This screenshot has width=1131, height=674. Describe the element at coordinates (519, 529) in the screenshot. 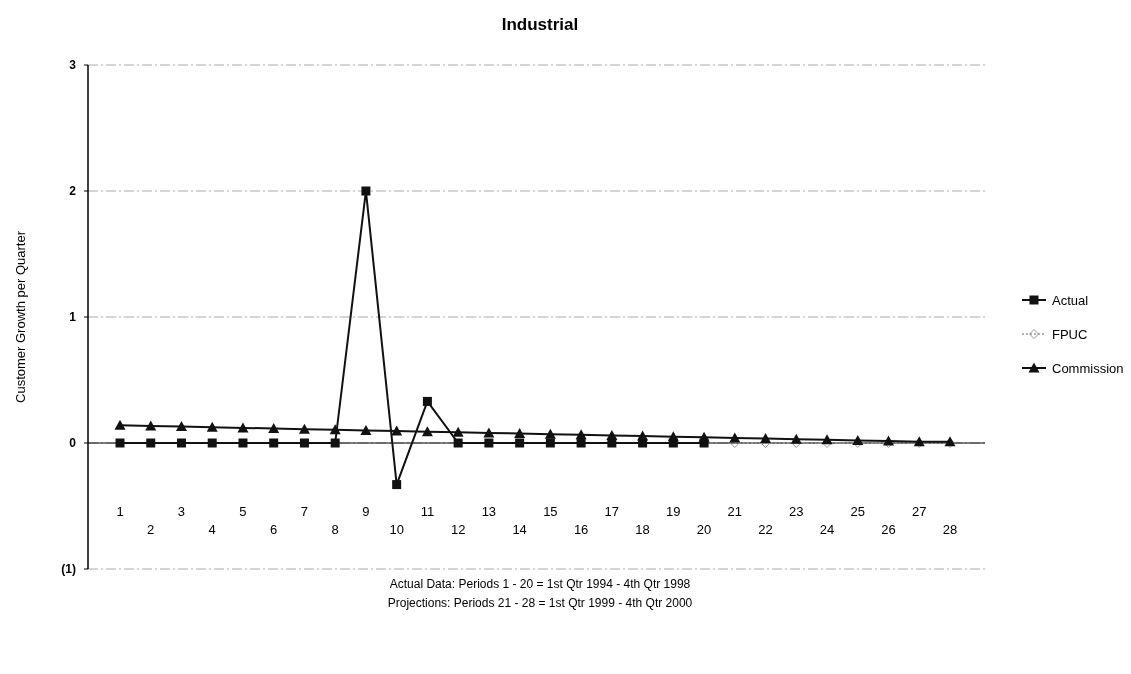

I see `x-tick-label: 14` at that location.